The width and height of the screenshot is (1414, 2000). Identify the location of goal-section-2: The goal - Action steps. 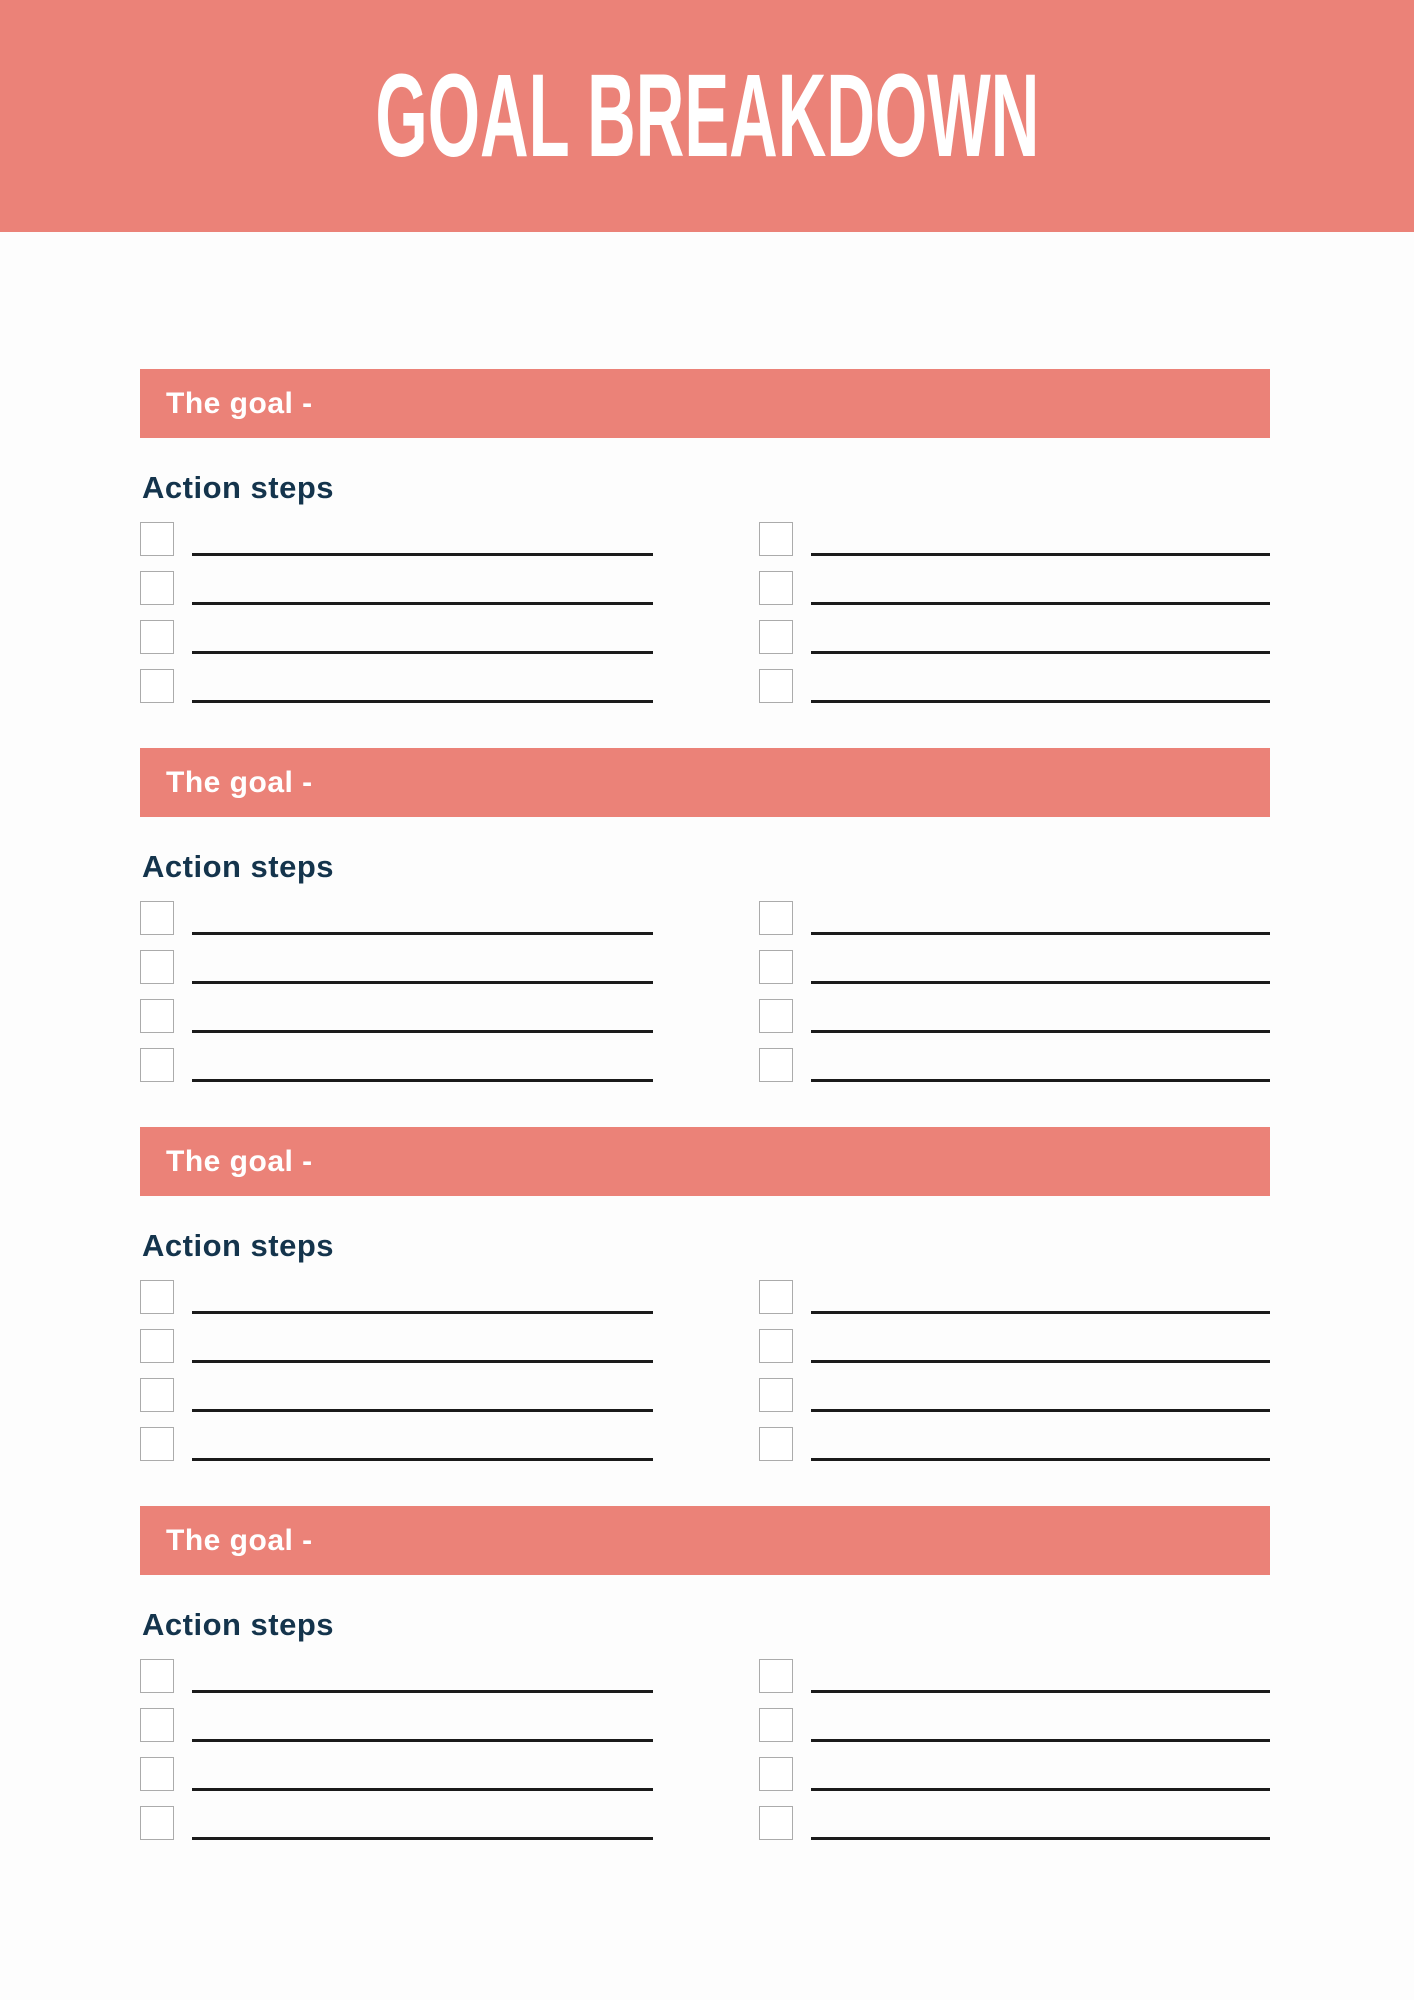
(705, 915).